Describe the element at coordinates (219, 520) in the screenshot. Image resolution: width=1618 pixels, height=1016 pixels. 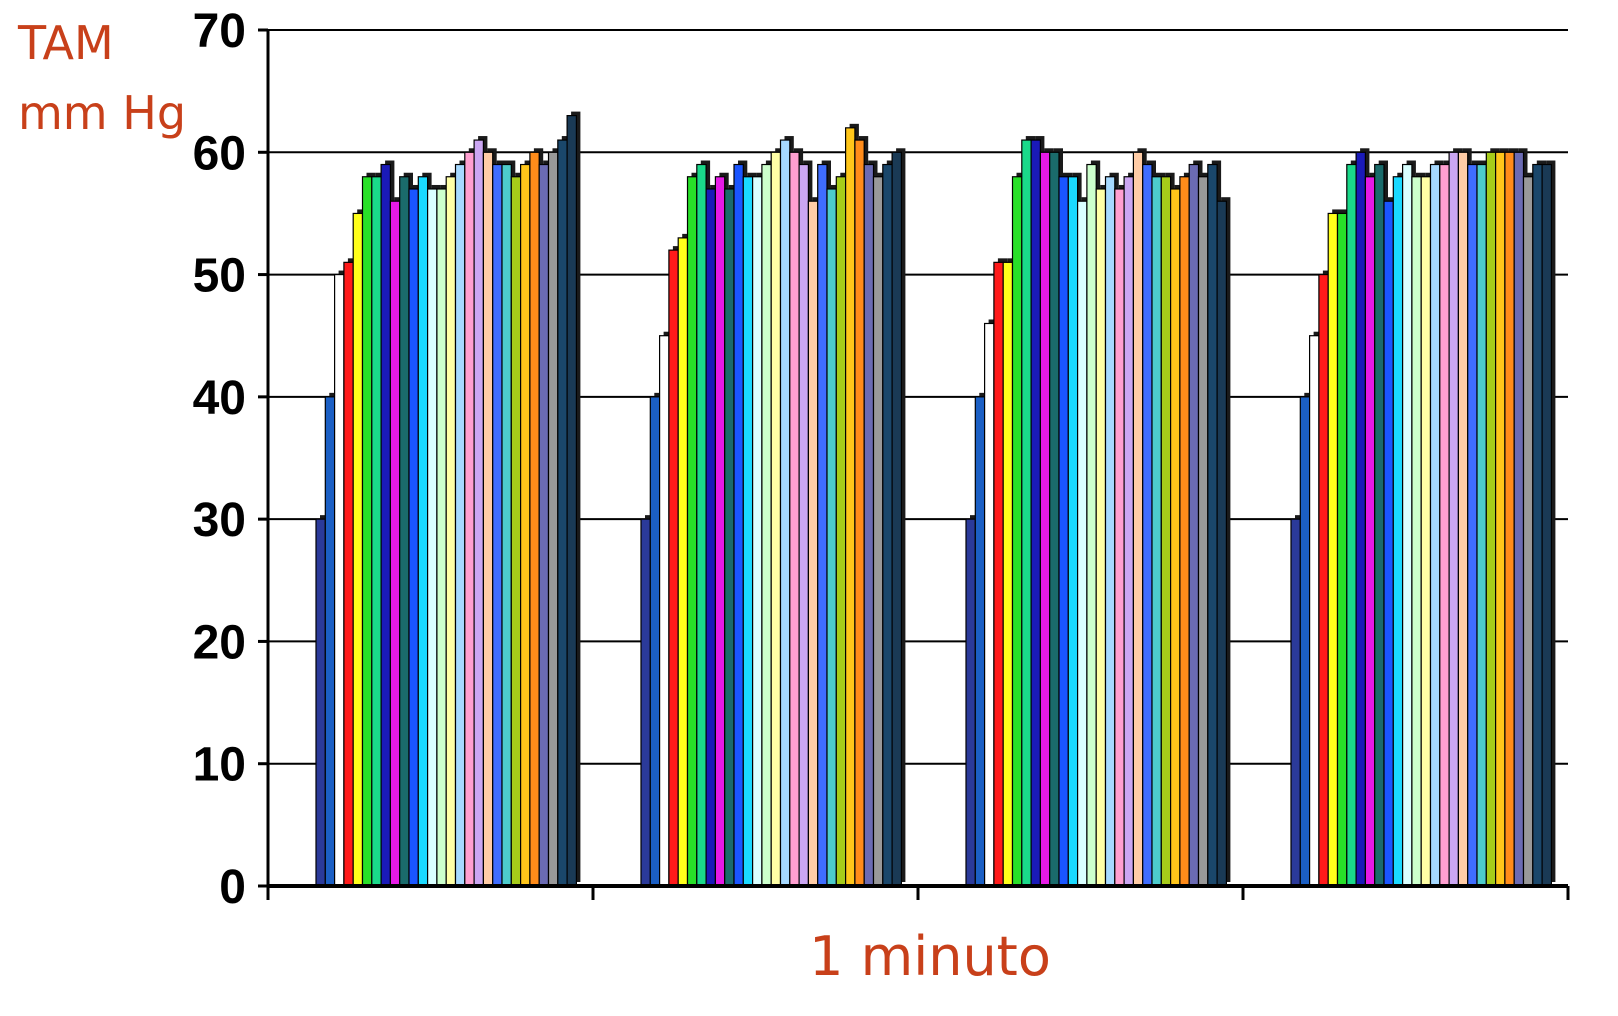
I see `y-tick-label: 30` at that location.